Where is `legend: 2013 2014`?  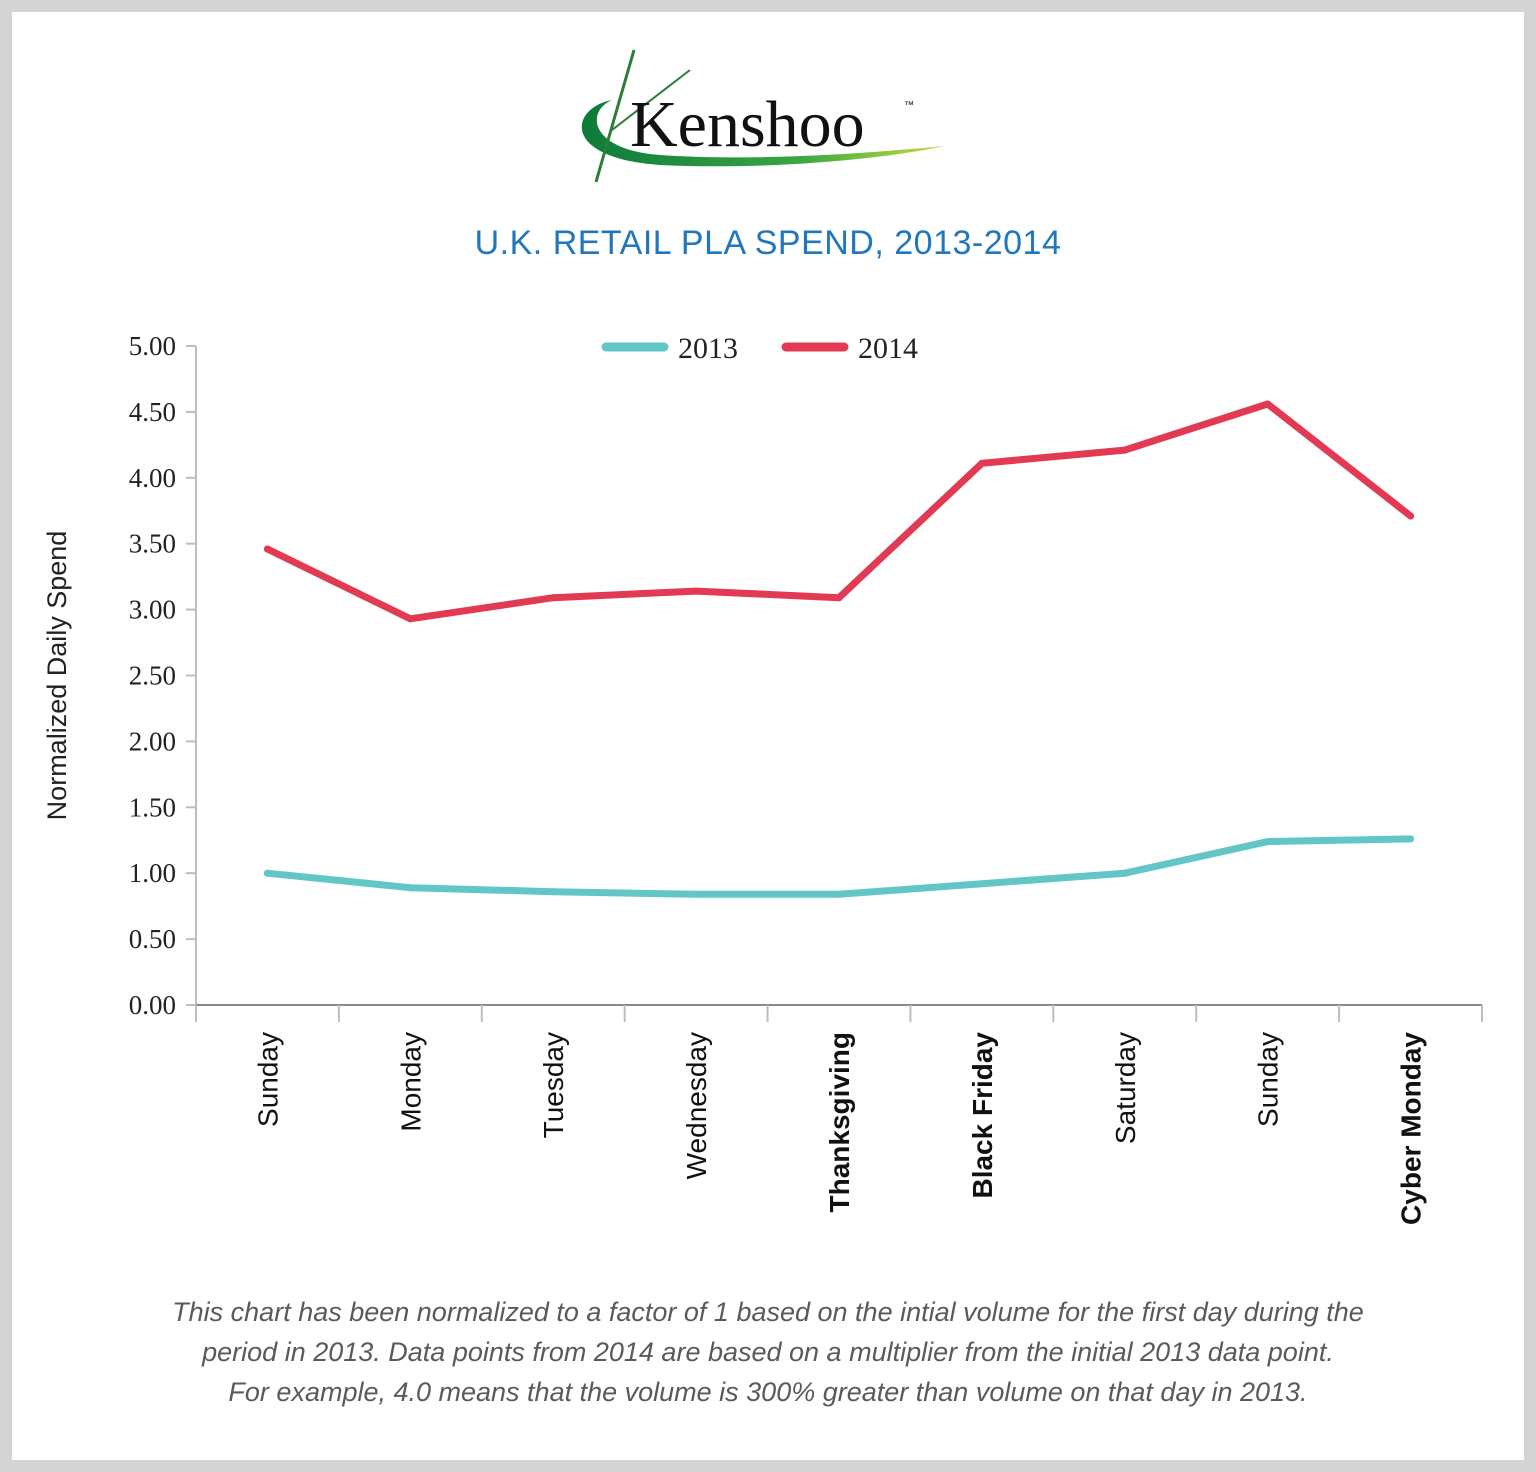 legend: 2013 2014 is located at coordinates (759, 348).